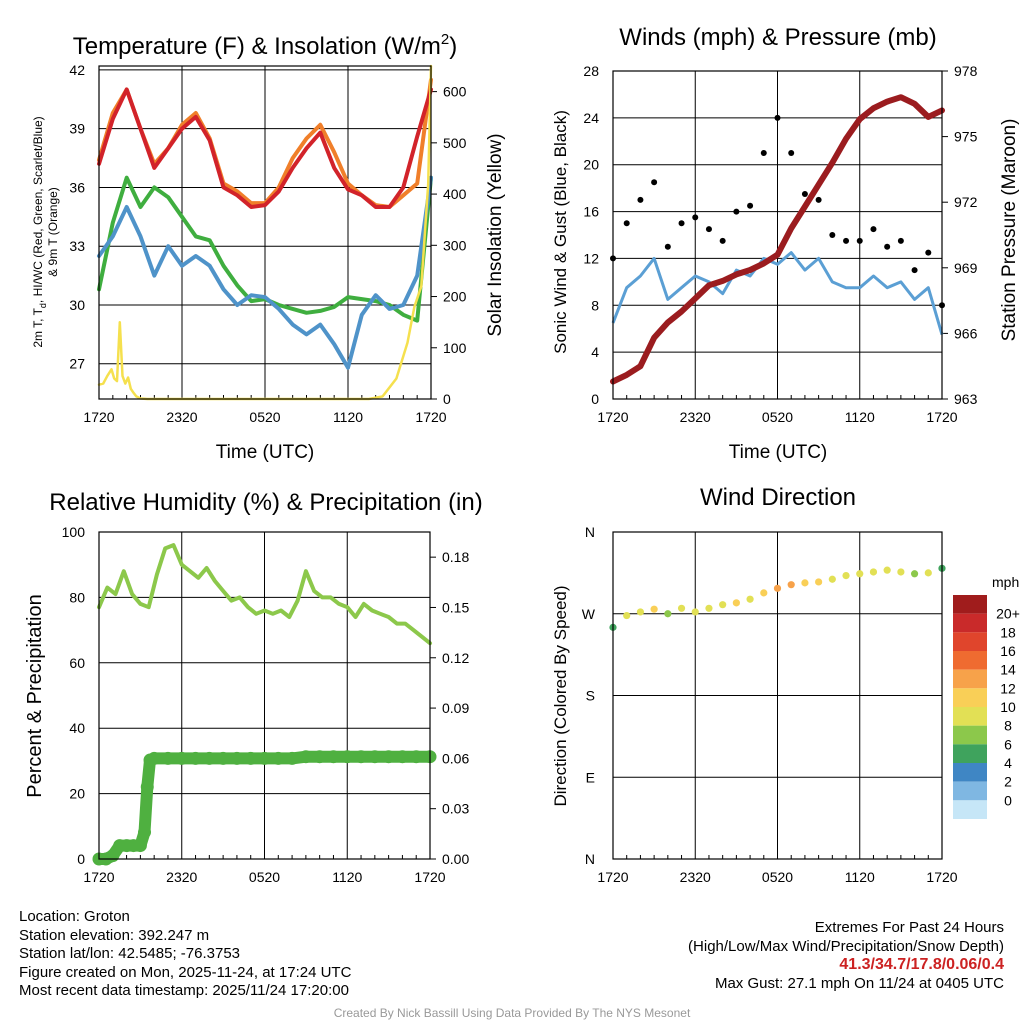 The width and height of the screenshot is (1024, 1024). Describe the element at coordinates (81, 859) in the screenshot. I see `y-tick-label: 0` at that location.